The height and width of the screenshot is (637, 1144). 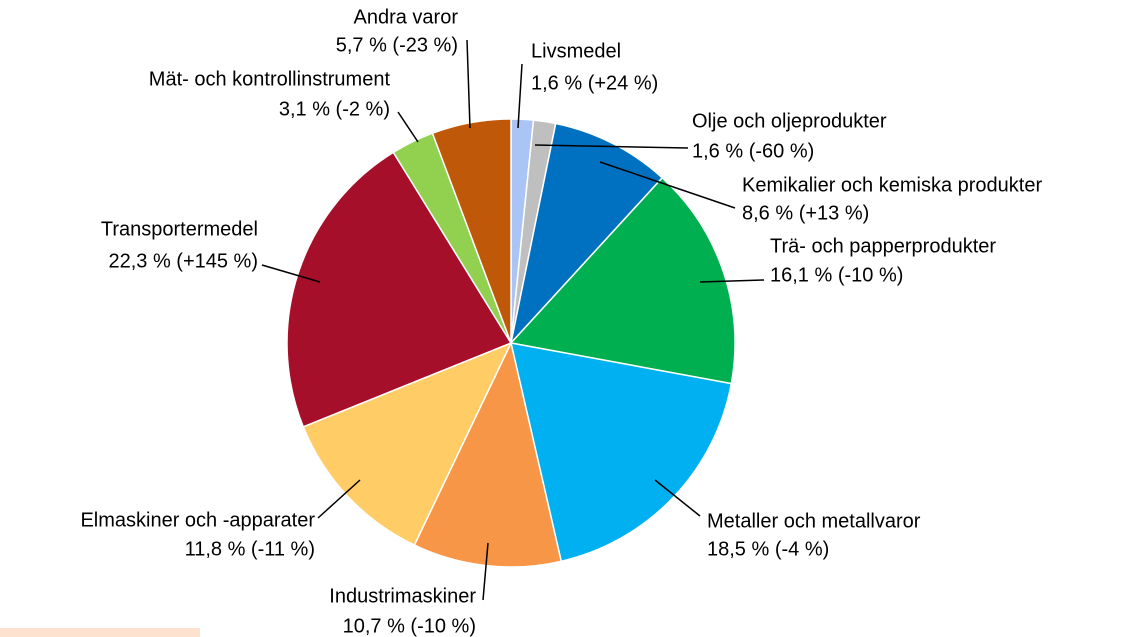 What do you see at coordinates (250, 549) in the screenshot?
I see `value-label: 11,8 % (-11 %)` at bounding box center [250, 549].